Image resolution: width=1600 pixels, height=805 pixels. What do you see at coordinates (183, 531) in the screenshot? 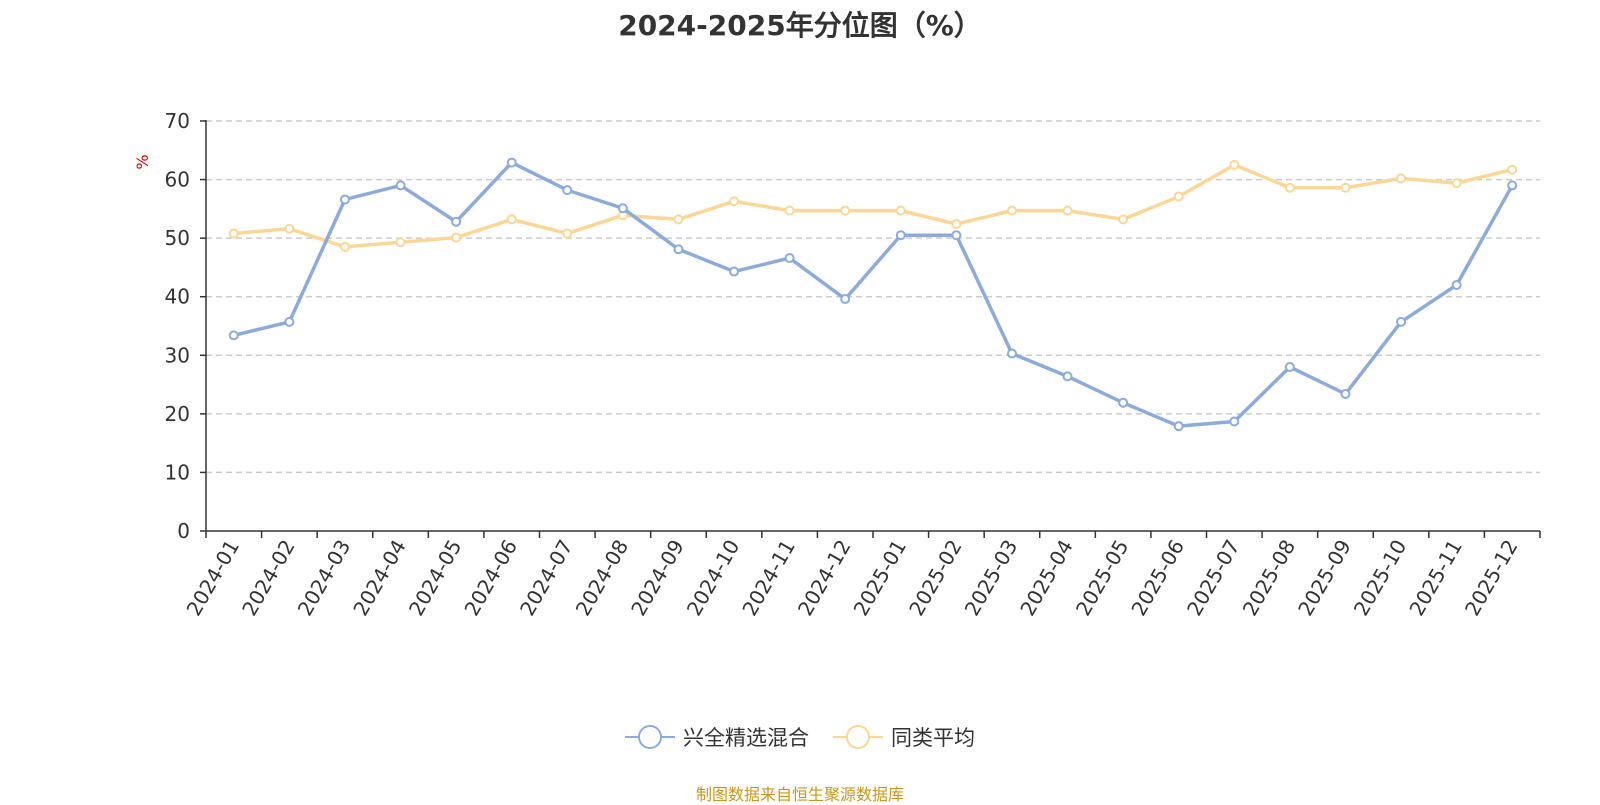
I see `y-tick-label: 0` at bounding box center [183, 531].